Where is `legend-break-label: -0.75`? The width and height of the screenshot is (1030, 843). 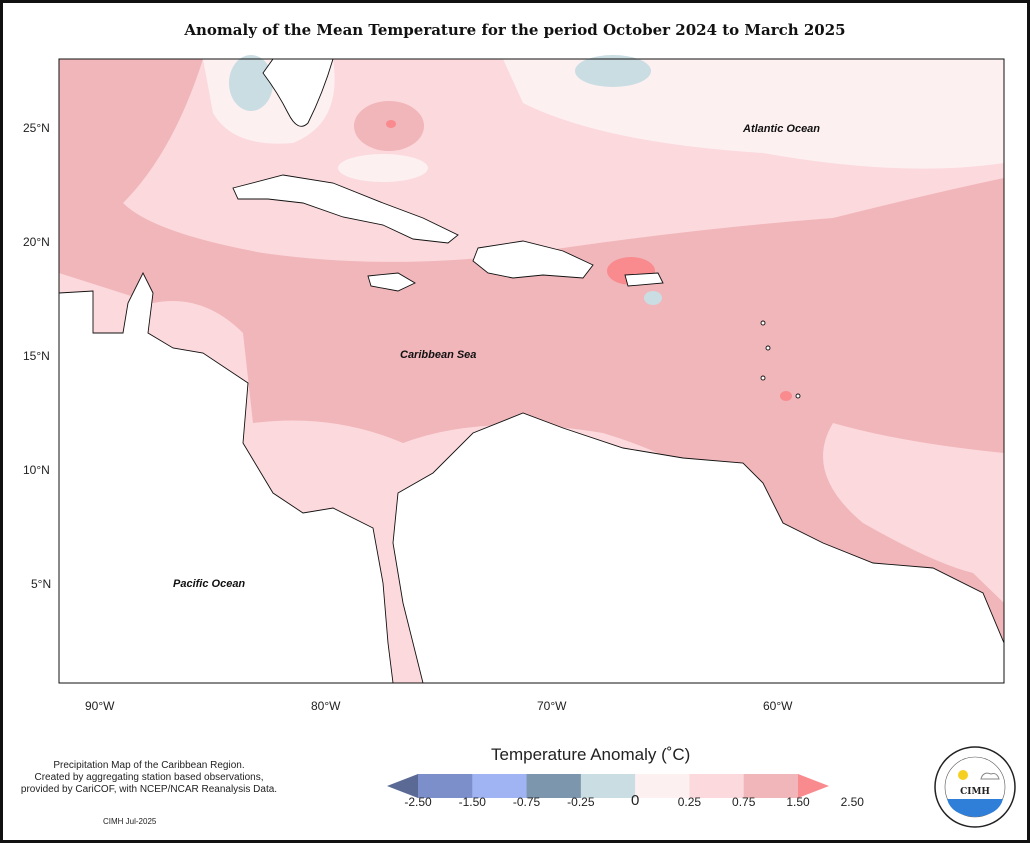
legend-break-label: -0.75 is located at coordinates (526, 802).